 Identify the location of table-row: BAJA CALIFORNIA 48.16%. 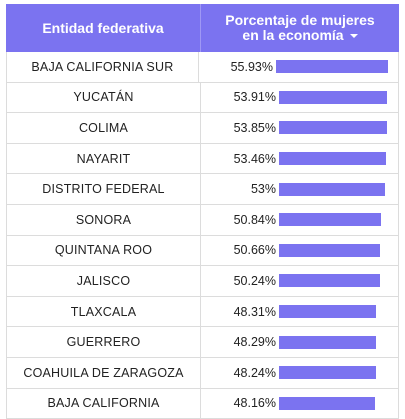
(202, 403).